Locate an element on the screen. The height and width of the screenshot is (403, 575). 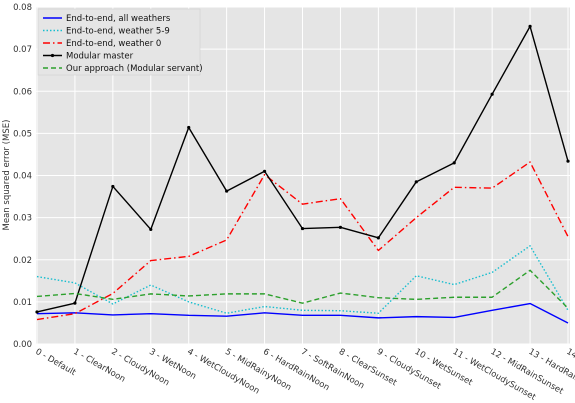
legend-label: Modular master is located at coordinates (100, 57).